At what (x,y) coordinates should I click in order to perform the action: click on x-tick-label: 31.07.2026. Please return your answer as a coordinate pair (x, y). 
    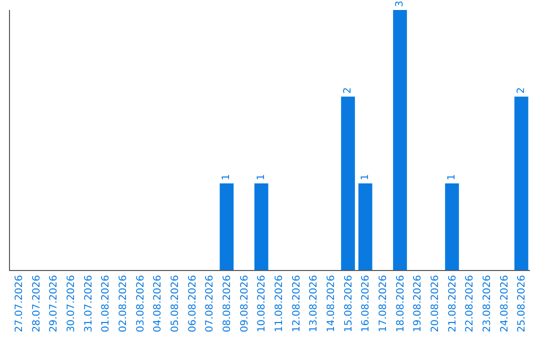
    Looking at the image, I should click on (88, 303).